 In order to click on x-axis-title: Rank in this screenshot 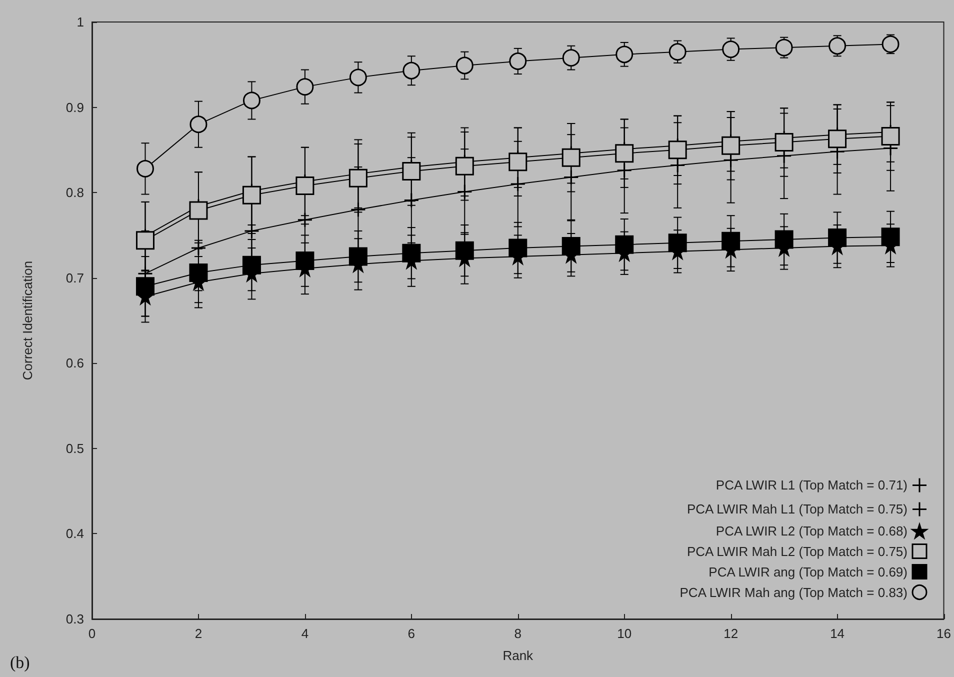, I will do `click(518, 655)`.